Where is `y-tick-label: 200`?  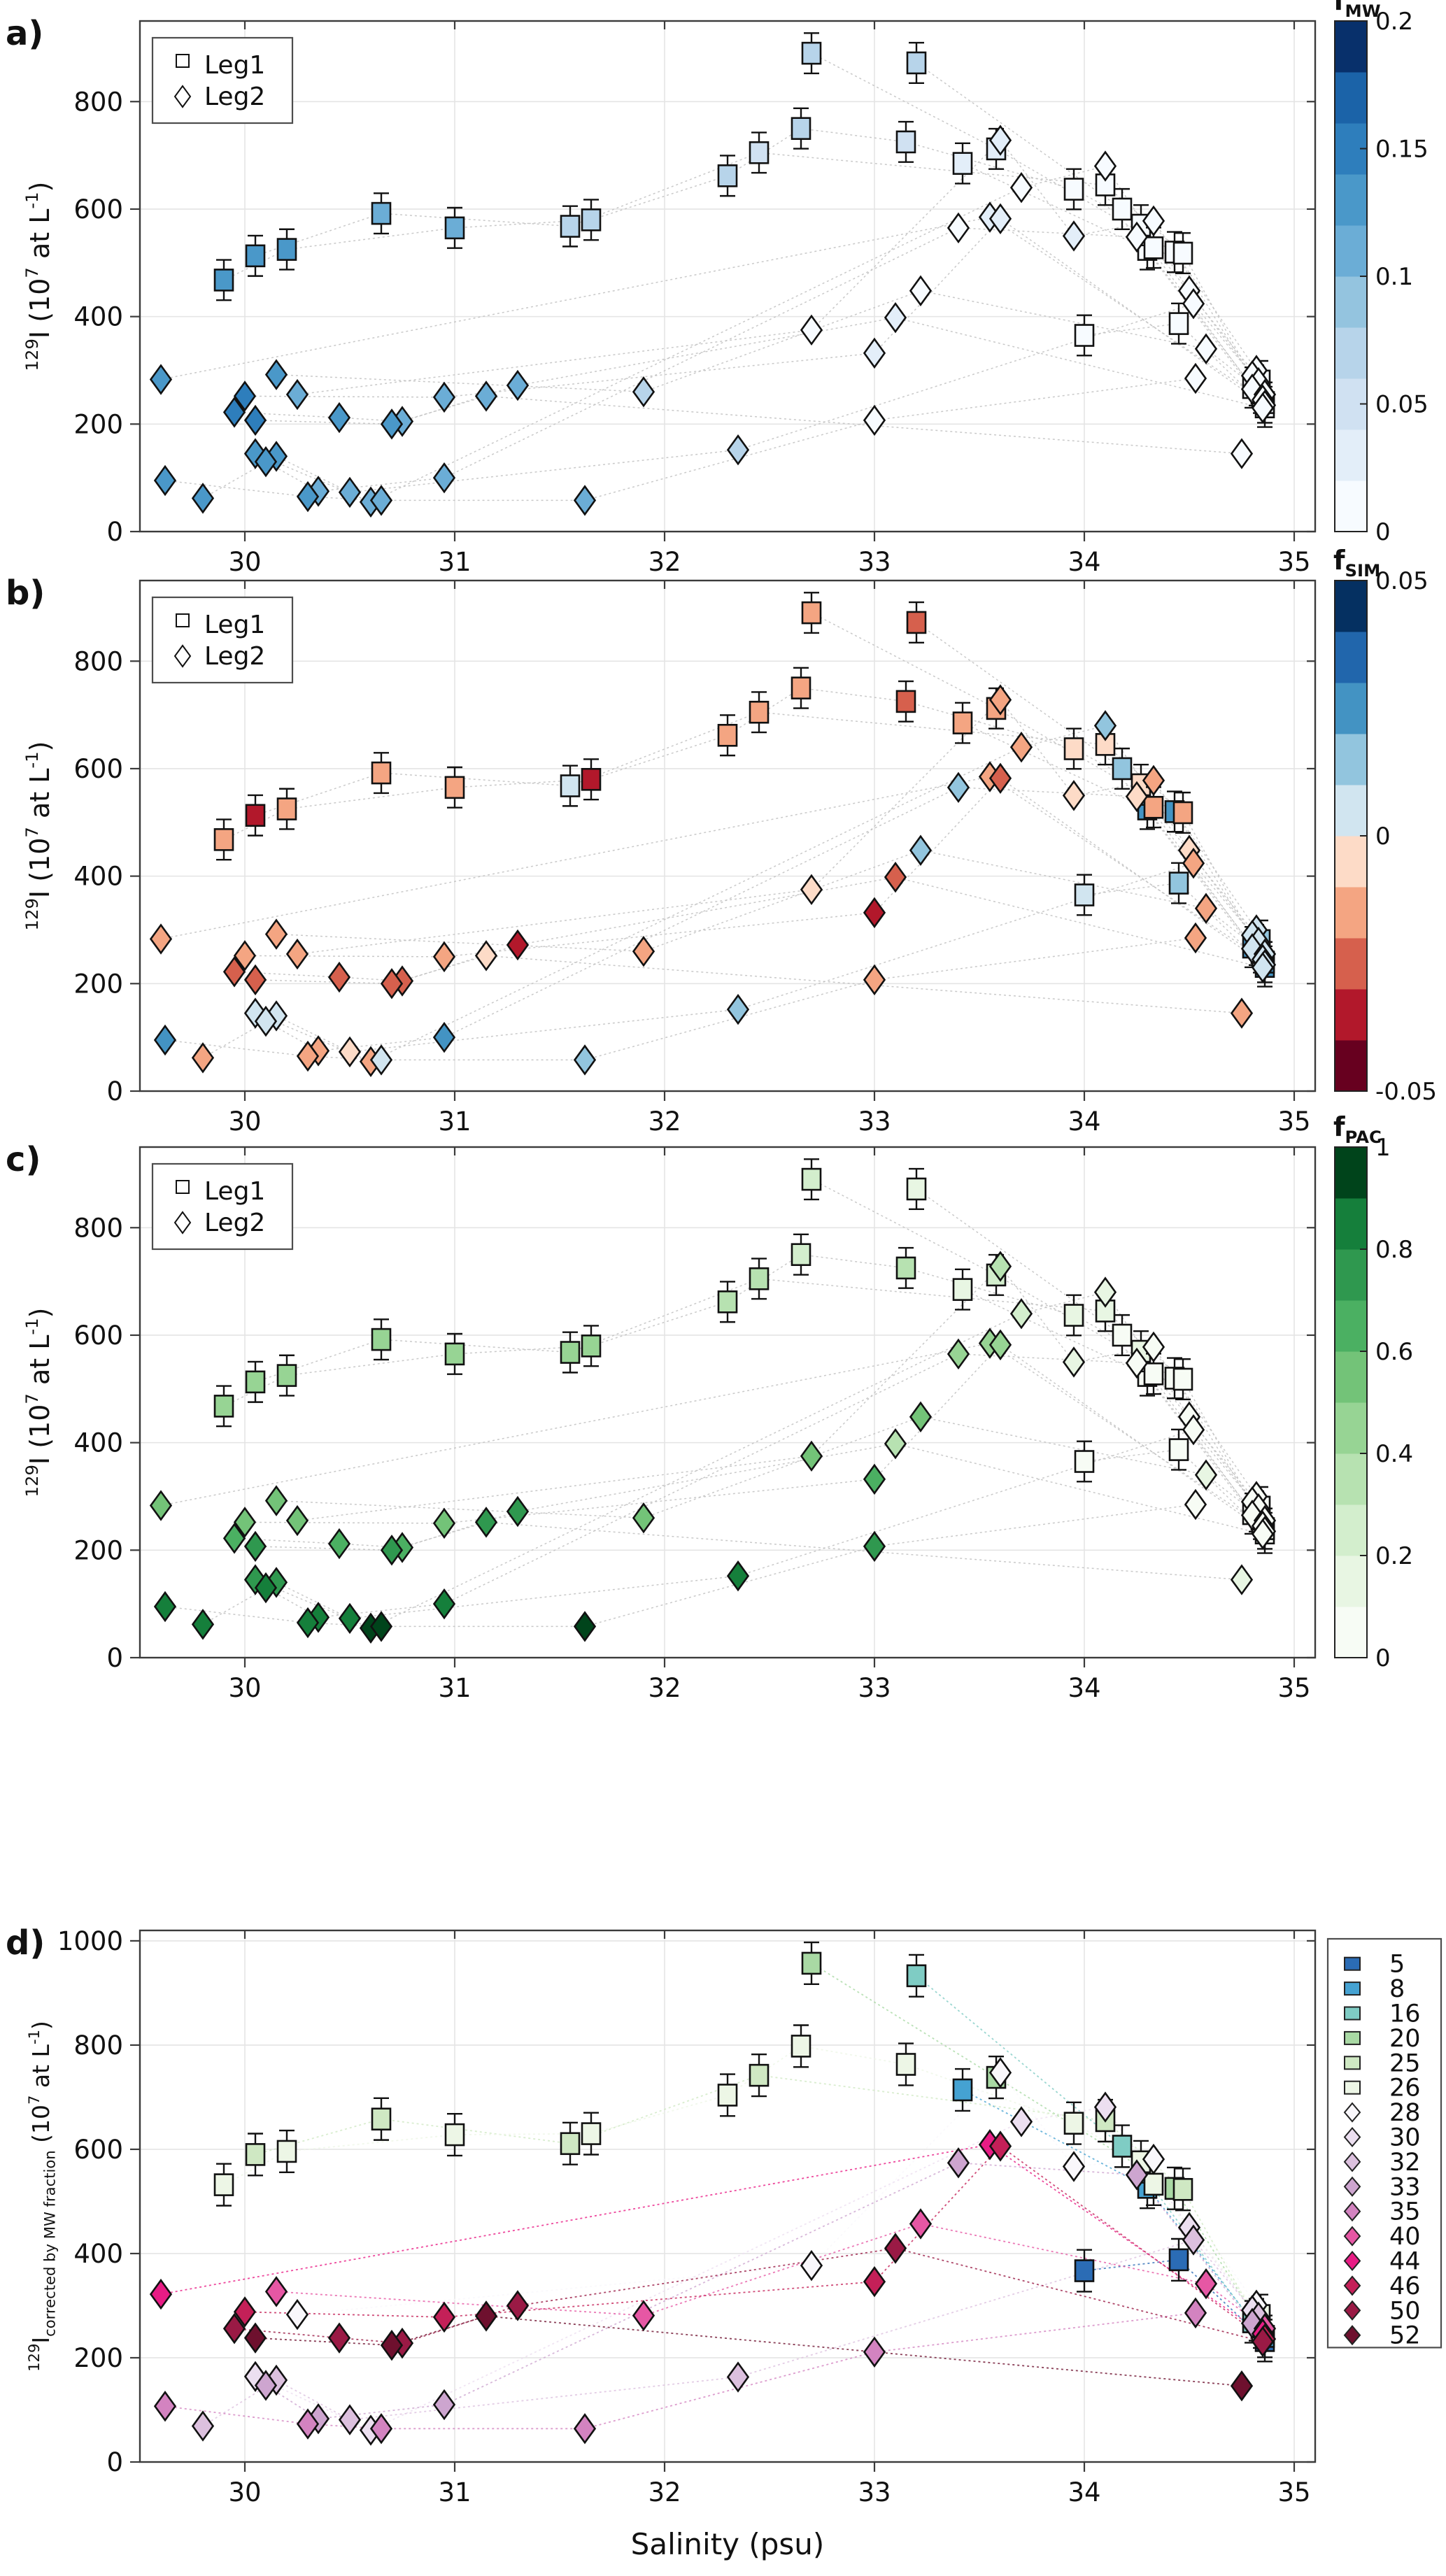
y-tick-label: 200 is located at coordinates (98, 2358).